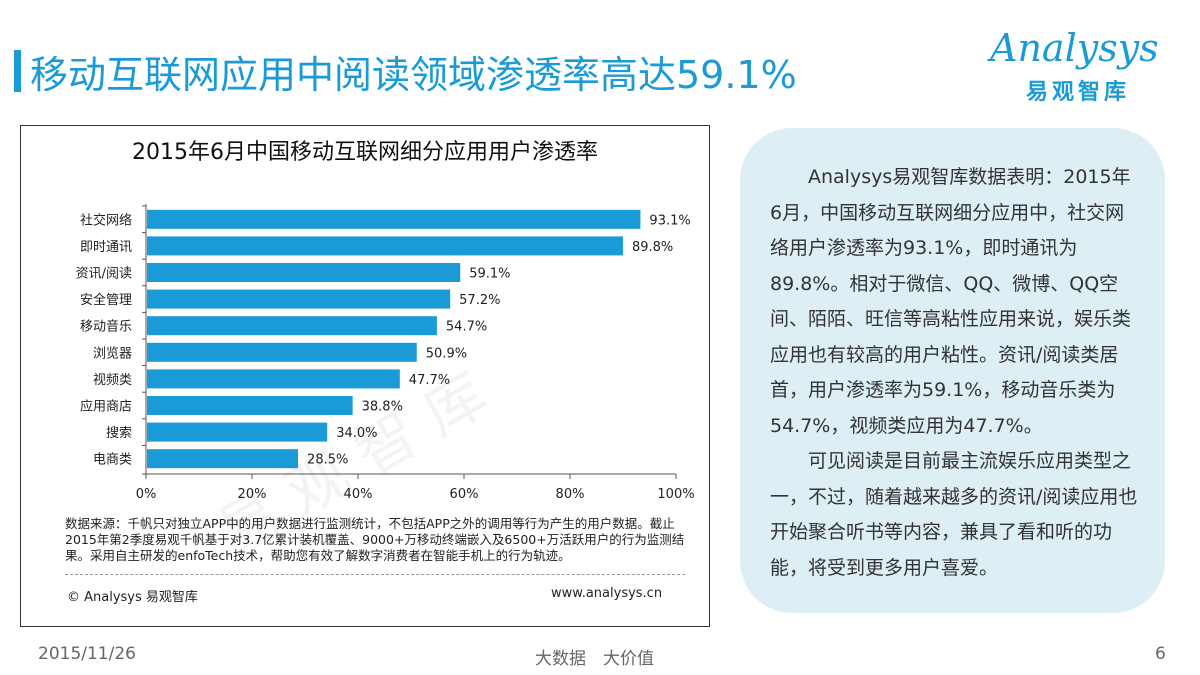 The width and height of the screenshot is (1200, 675). Describe the element at coordinates (652, 247) in the screenshot. I see `data-label: 89.8%` at that location.